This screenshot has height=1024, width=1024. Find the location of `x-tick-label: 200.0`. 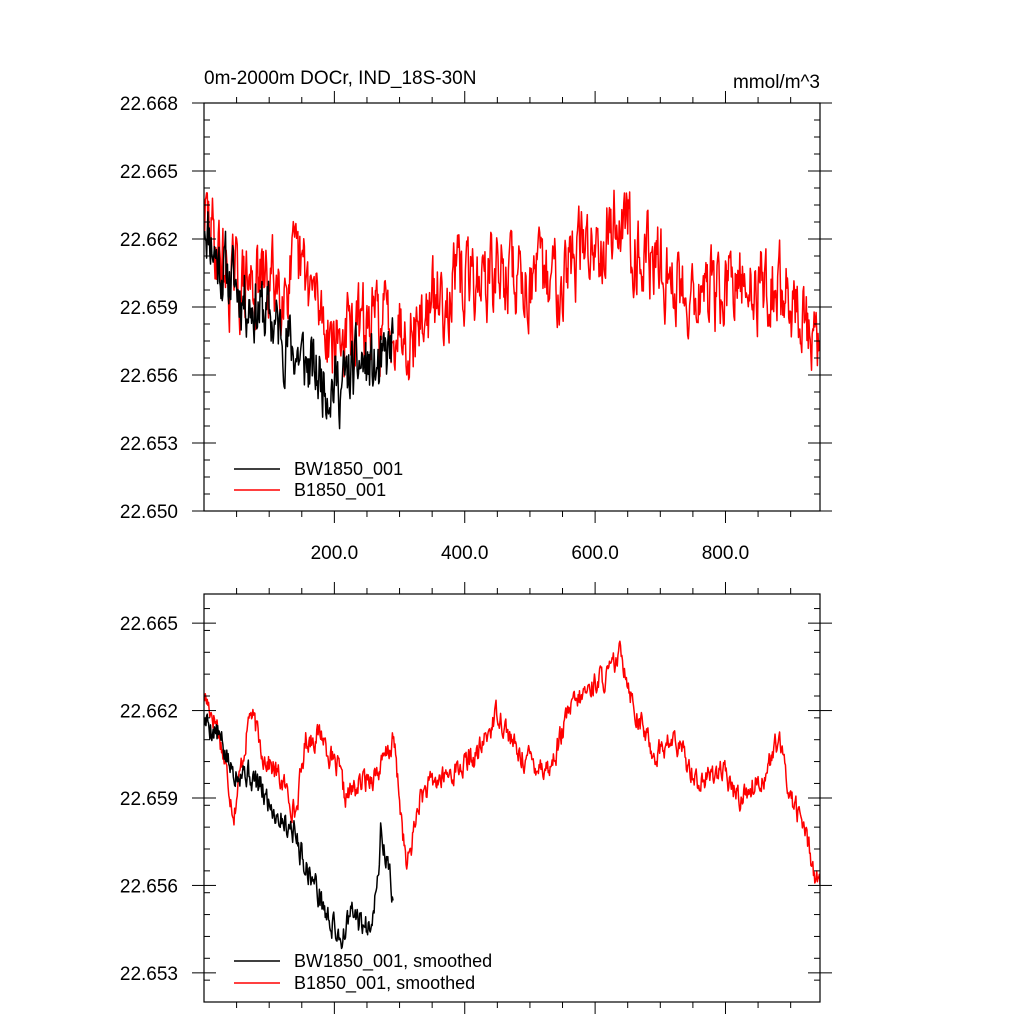

x-tick-label: 200.0 is located at coordinates (335, 553).